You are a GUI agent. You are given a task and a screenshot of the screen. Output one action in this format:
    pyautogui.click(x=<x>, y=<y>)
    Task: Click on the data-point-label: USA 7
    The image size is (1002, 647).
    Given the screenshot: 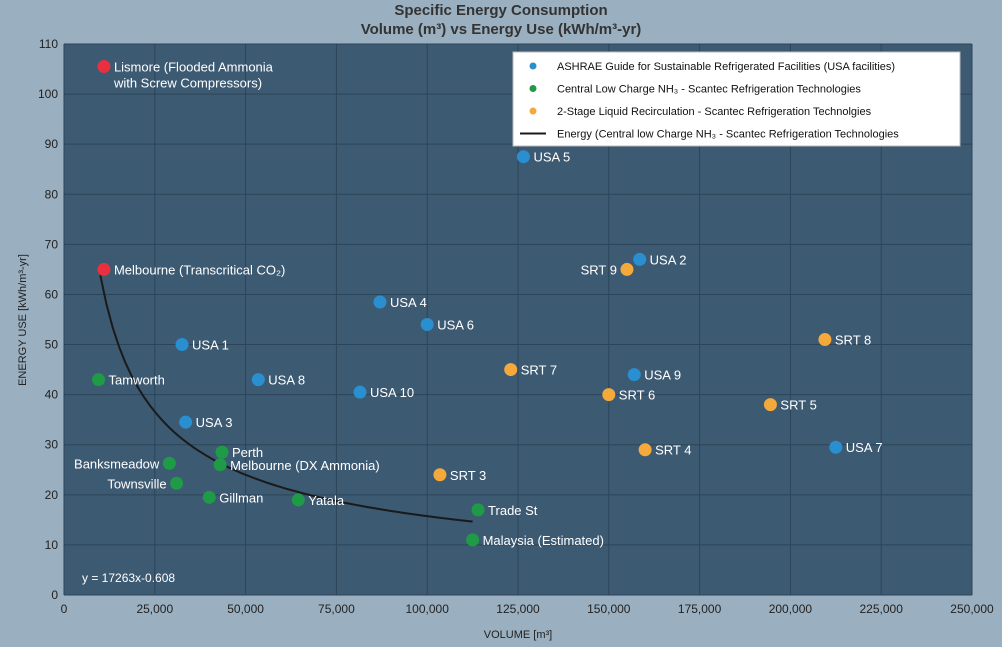 What is the action you would take?
    pyautogui.click(x=864, y=447)
    